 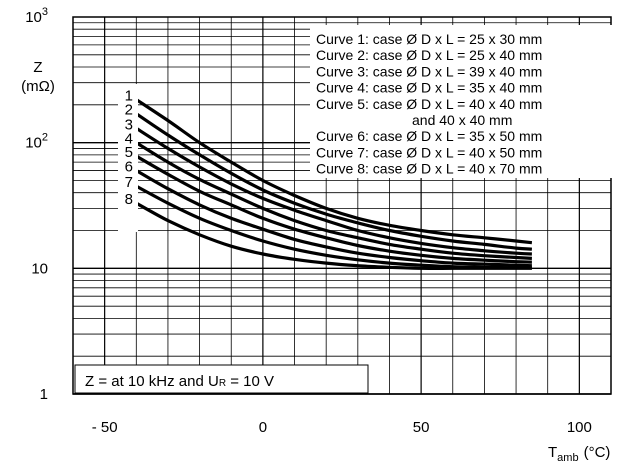 What do you see at coordinates (567, 458) in the screenshot?
I see `x-axis-label-sub: amb` at bounding box center [567, 458].